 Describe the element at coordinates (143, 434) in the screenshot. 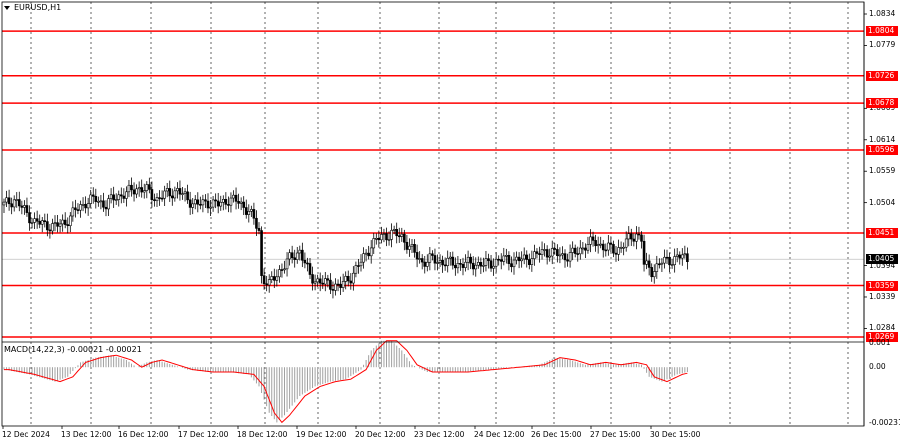

I see `time-axis-label: 16 Dec 12:00` at that location.